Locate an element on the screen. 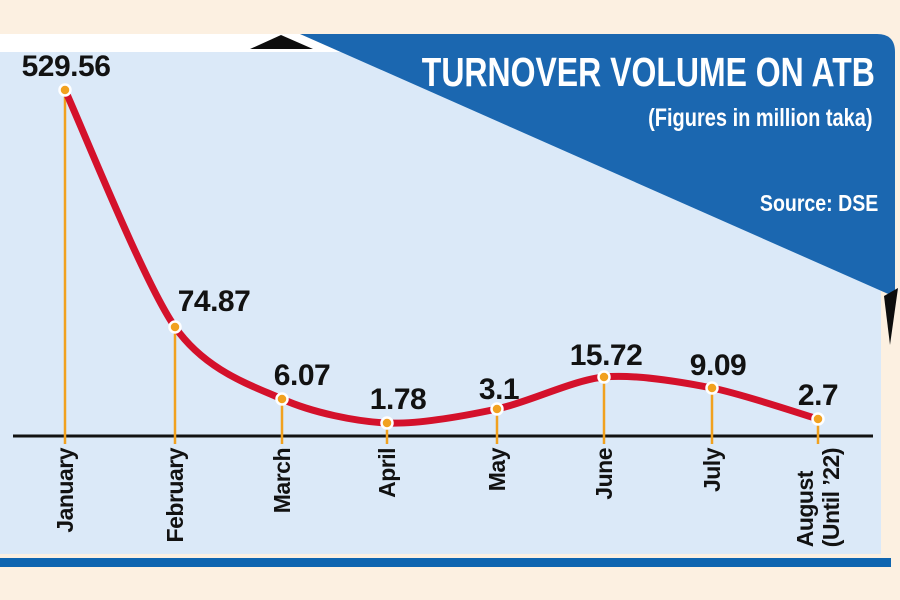  value-label: 1.78 is located at coordinates (398, 399).